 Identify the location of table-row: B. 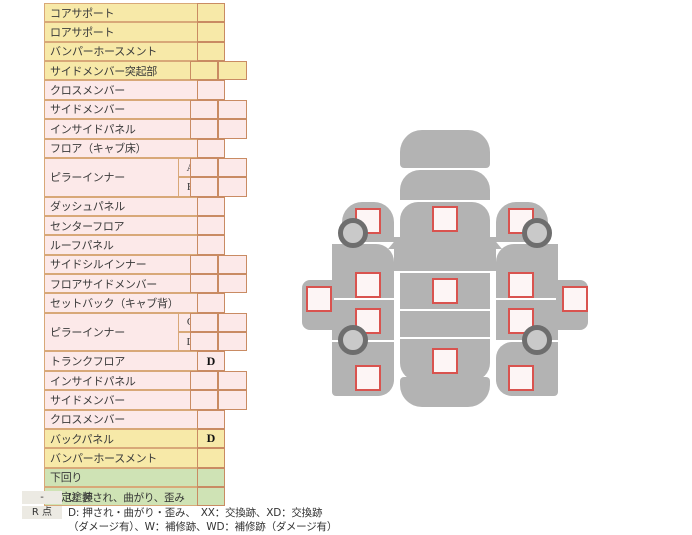
(147, 187).